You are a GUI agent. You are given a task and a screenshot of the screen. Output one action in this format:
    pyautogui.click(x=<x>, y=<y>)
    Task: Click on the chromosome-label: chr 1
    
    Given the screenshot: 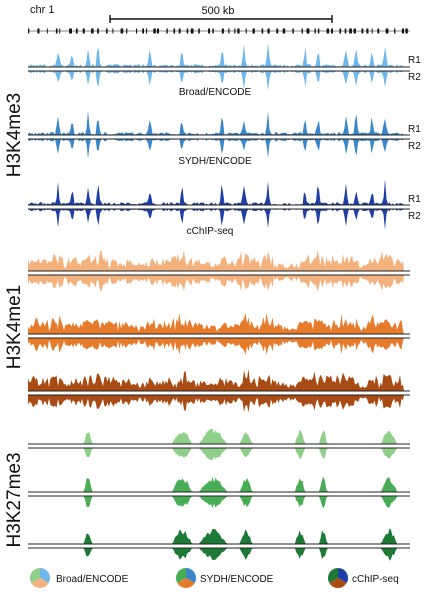 What is the action you would take?
    pyautogui.click(x=42, y=10)
    